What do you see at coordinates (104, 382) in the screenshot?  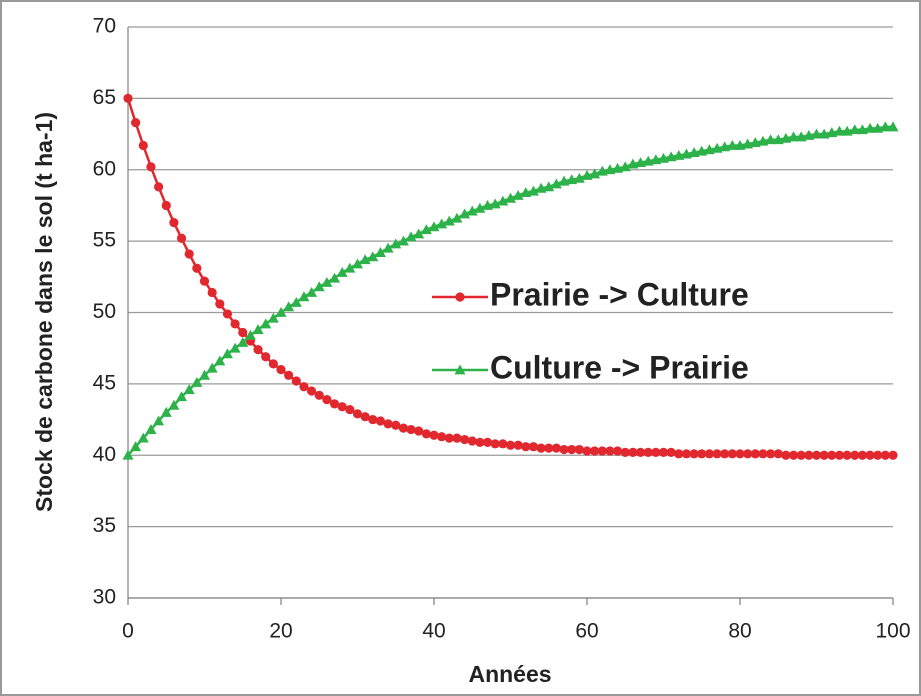 I see `y-tick-label: 45` at bounding box center [104, 382].